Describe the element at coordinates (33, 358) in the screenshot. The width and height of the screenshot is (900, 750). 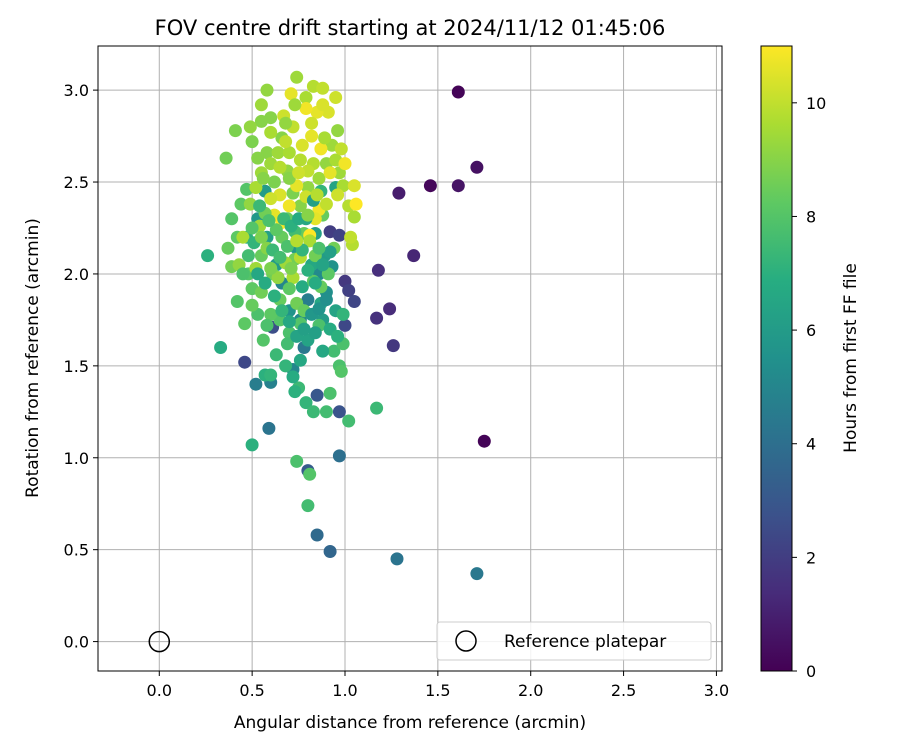
I see `y-axis-label: Rotation from reference (arcmin)` at that location.